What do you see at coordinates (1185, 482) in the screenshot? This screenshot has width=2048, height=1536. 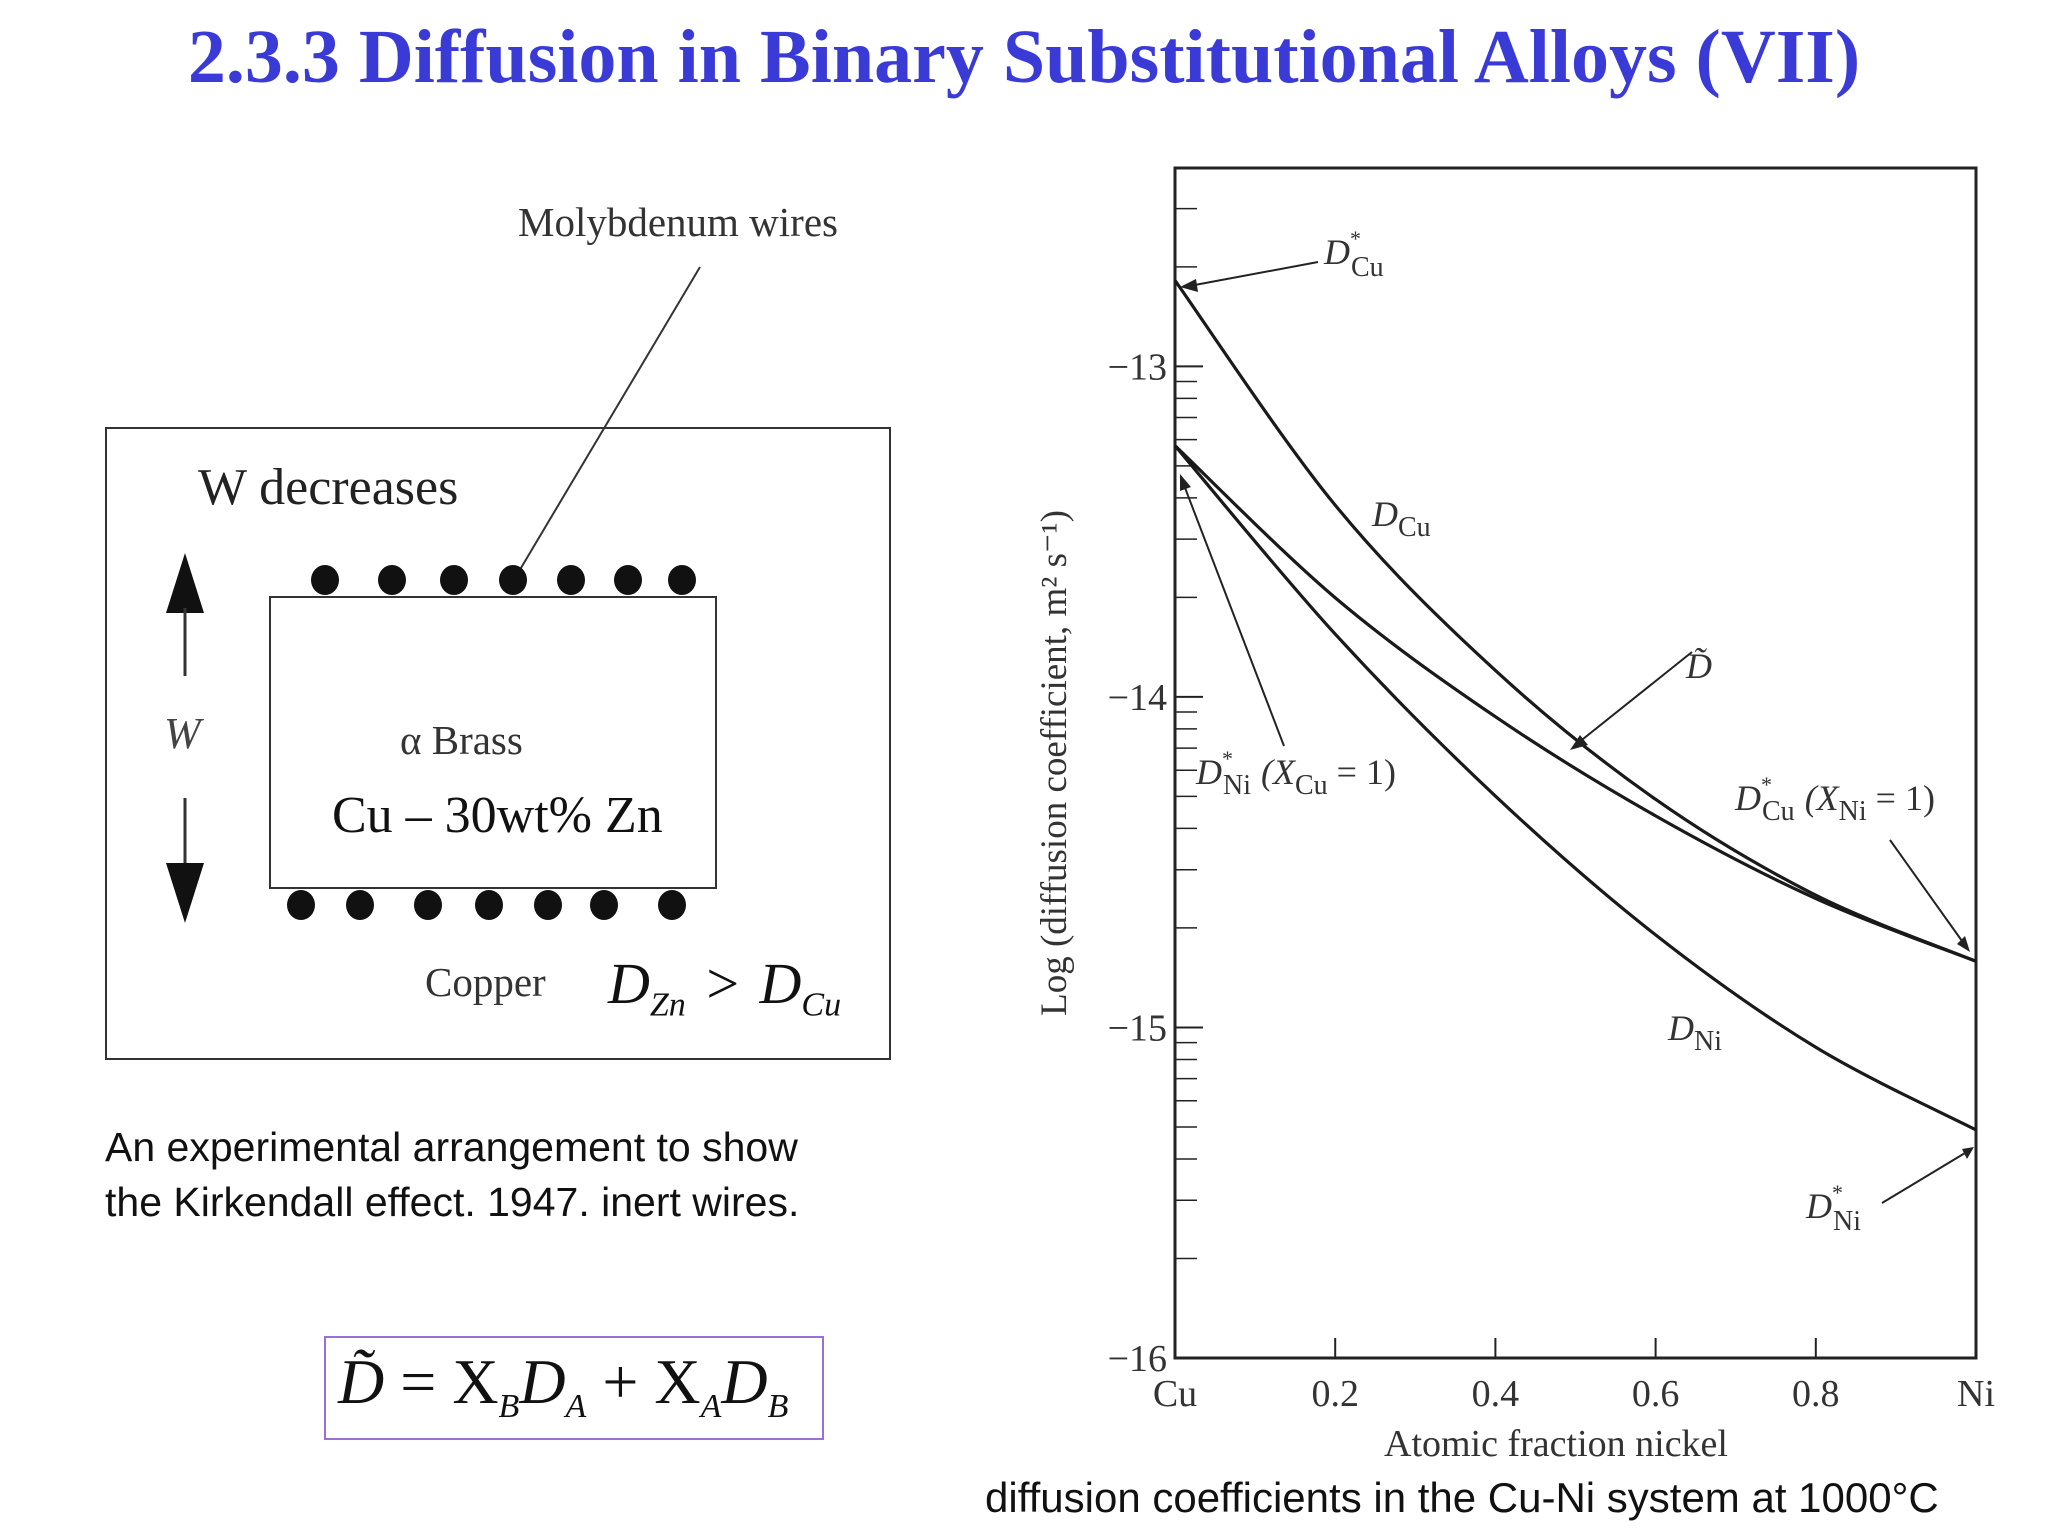 I see `arrowhead-dni-star-xcu` at bounding box center [1185, 482].